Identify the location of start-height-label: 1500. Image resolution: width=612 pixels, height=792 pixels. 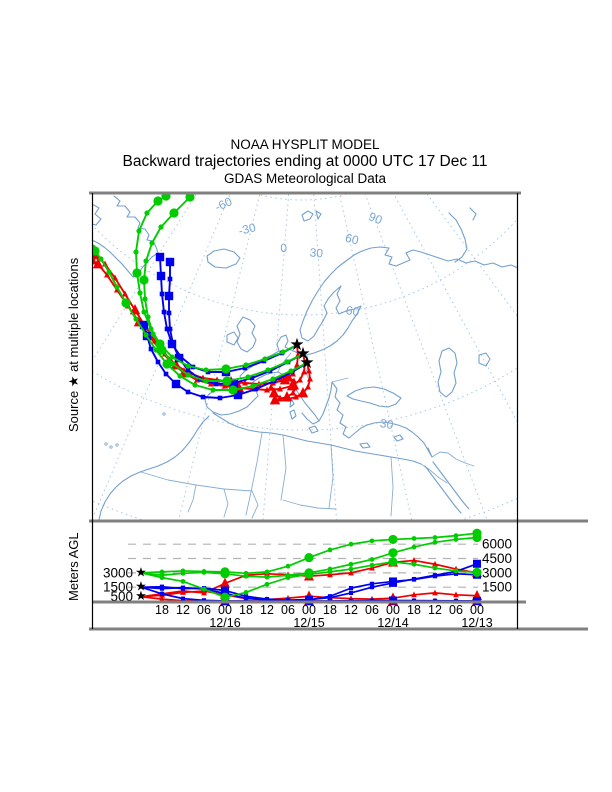
(118, 587).